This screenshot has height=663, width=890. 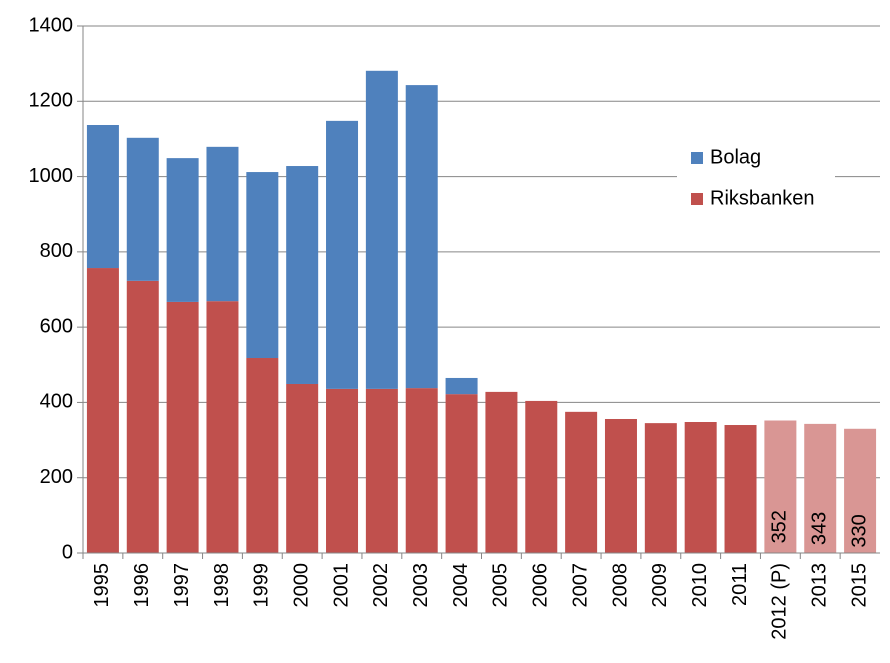 I want to click on x-tick-label: 1999, so click(x=262, y=585).